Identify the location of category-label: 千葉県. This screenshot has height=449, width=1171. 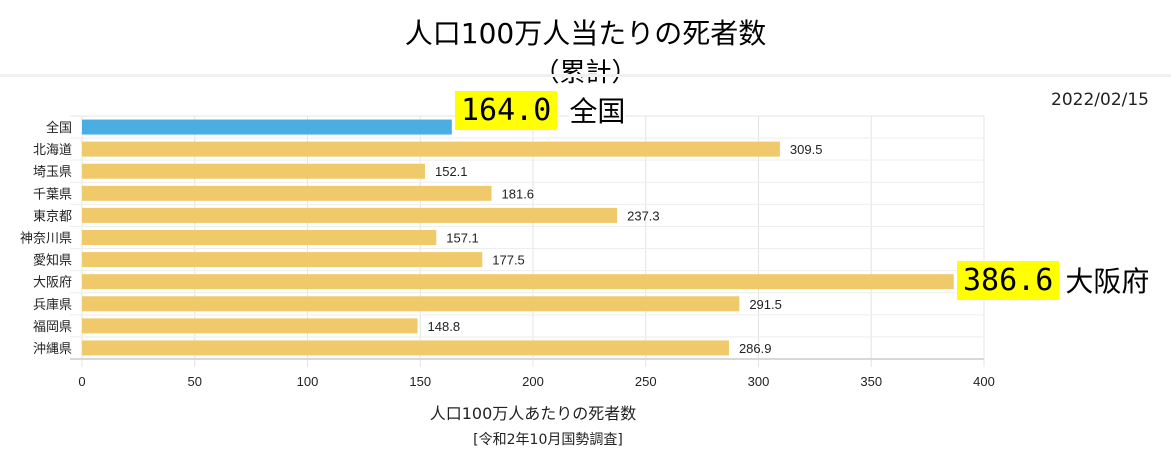
(52, 194).